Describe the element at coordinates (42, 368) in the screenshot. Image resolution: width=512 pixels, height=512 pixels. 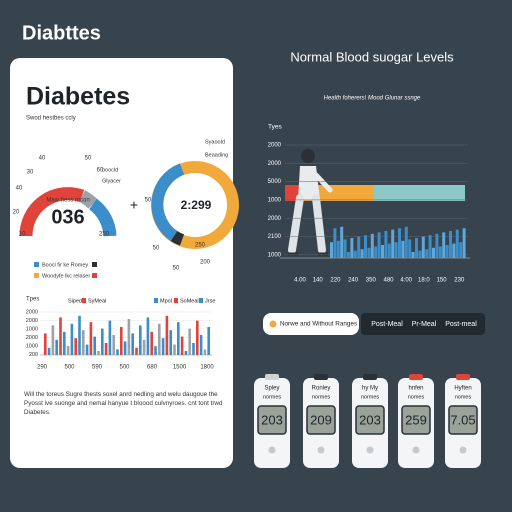
I see `x-tick-label: 290` at that location.